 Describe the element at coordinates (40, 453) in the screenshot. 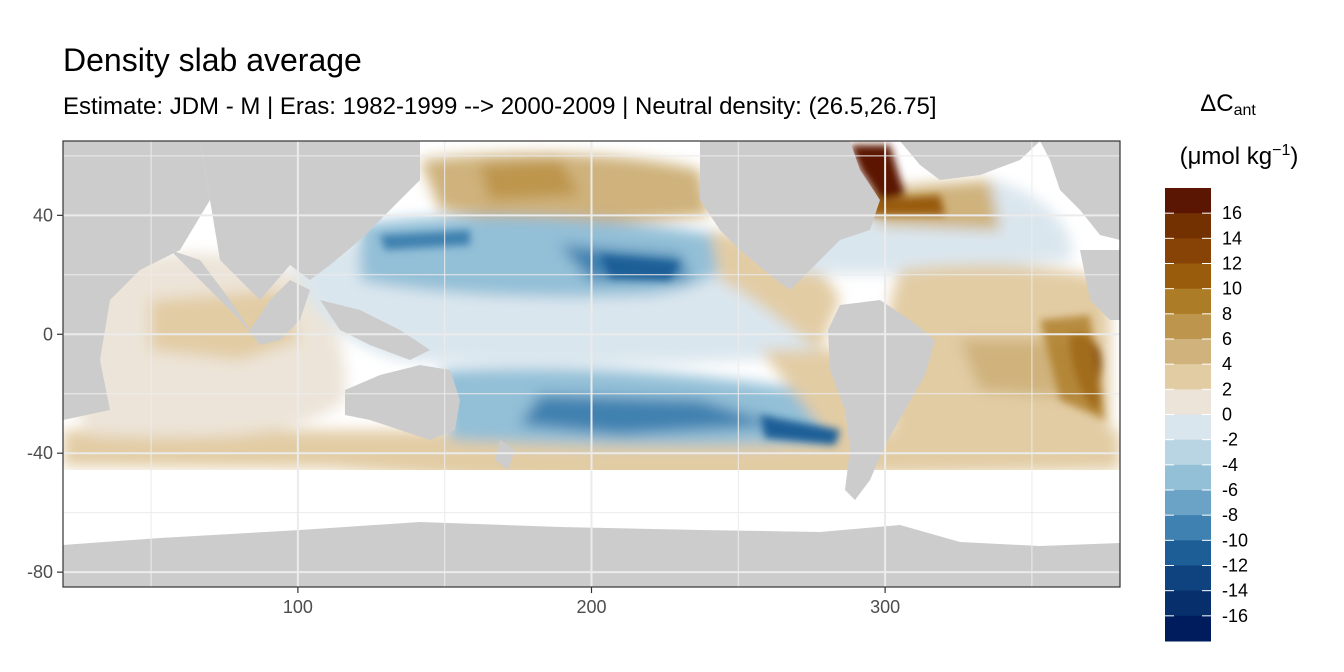

I see `y-tick-label: -40` at that location.